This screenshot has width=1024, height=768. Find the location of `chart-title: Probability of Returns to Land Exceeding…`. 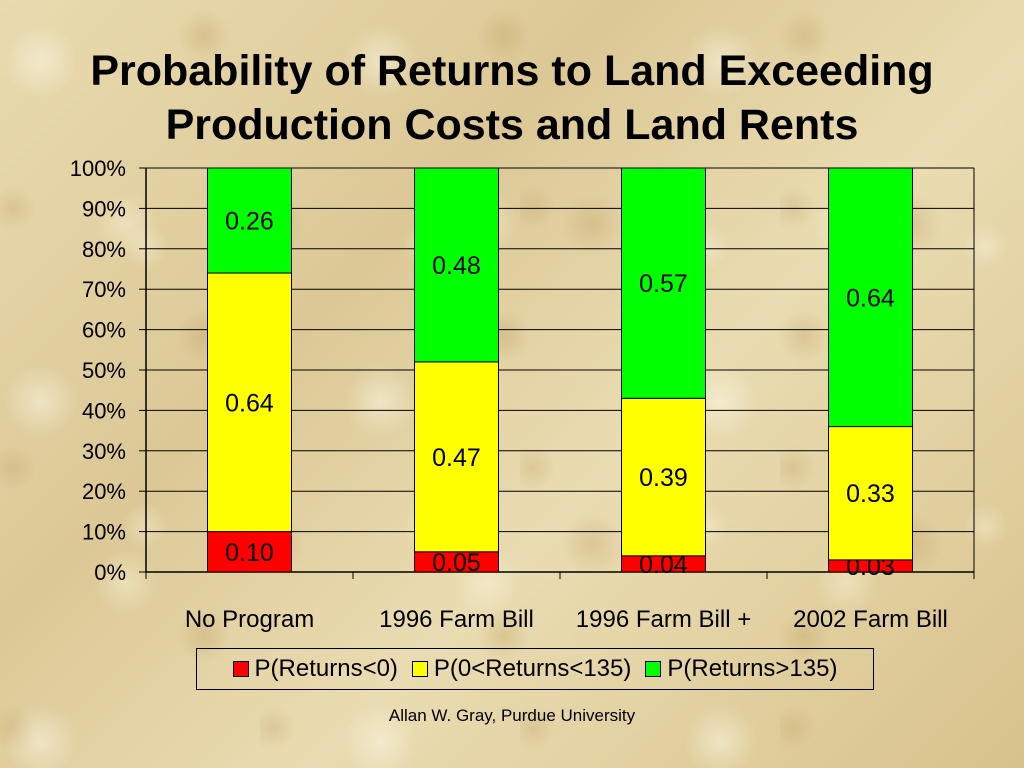

chart-title: Probability of Returns to Land Exceeding… is located at coordinates (512, 98).